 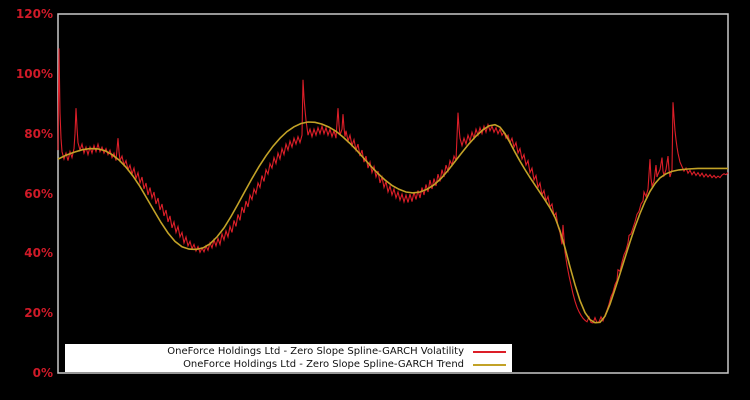 What do you see at coordinates (38, 253) in the screenshot?
I see `y-tick-label-40%: 40%` at bounding box center [38, 253].